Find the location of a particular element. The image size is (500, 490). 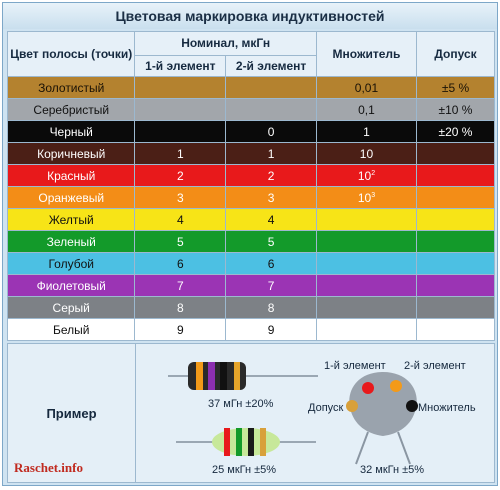

header-second: 2-й элемент is located at coordinates (271, 66).